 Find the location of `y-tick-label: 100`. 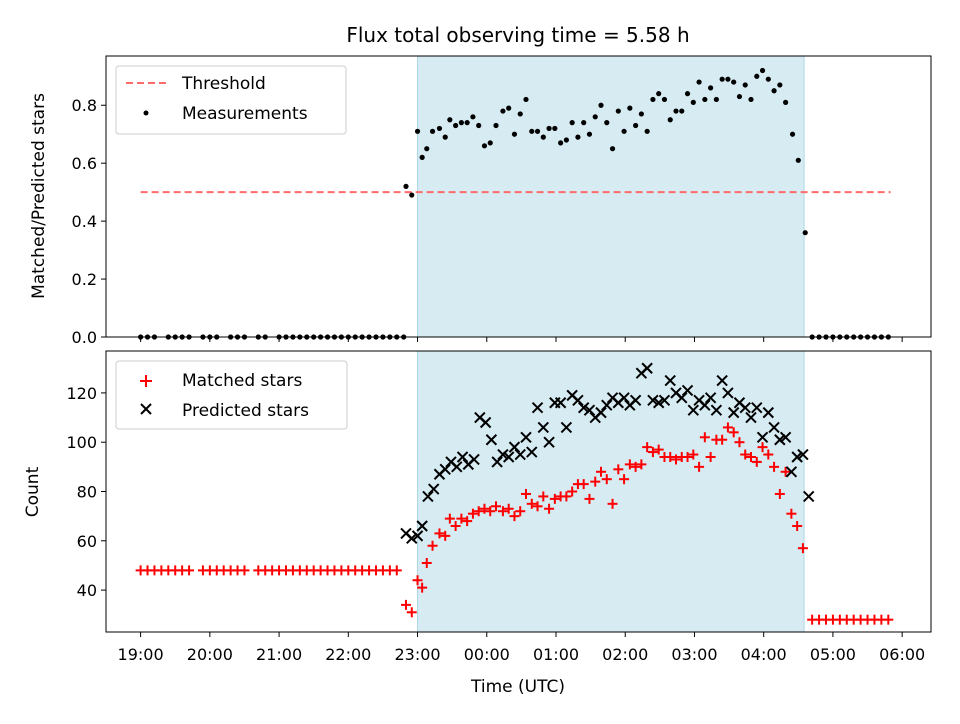

y-tick-label: 100 is located at coordinates (81, 442).